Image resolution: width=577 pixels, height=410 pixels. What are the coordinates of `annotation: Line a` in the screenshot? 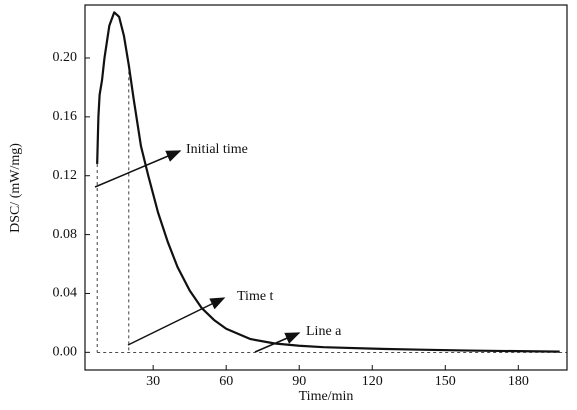 It's located at (324, 331).